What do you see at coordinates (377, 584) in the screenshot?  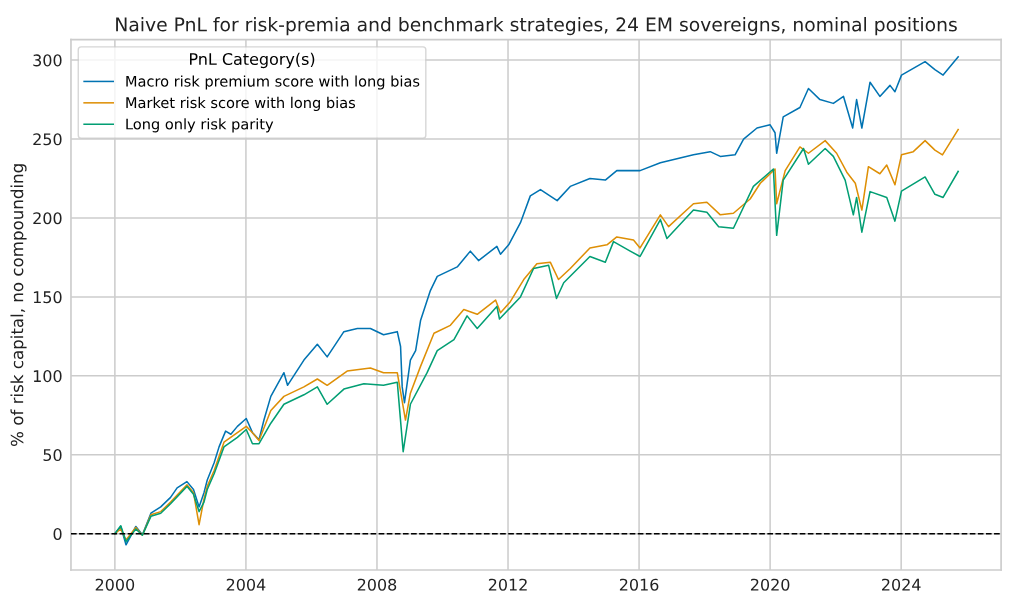 I see `x-tick-label: 2008` at bounding box center [377, 584].